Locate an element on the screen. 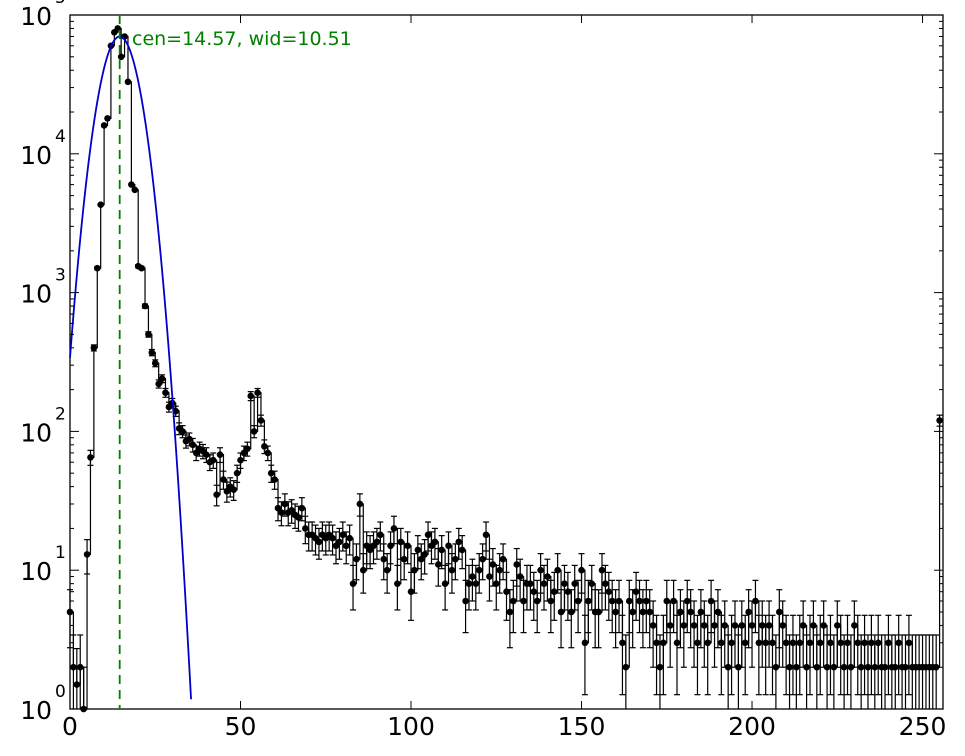 This screenshot has height=756, width=965. y-tick-label: 10 is located at coordinates (36, 432).